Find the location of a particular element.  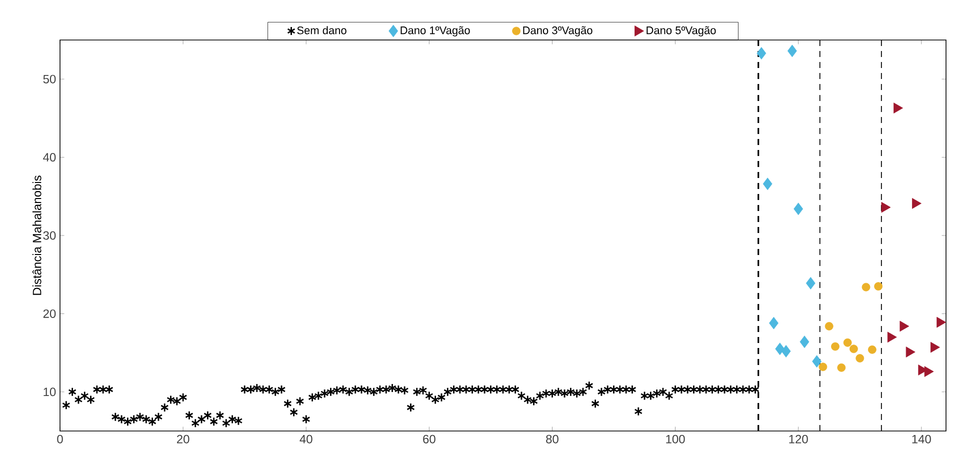

x-tick-label: 140 is located at coordinates (921, 439).